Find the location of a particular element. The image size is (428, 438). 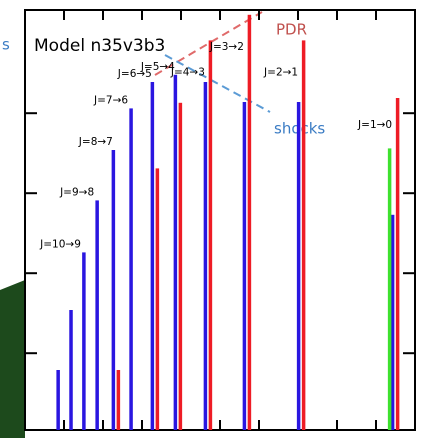

pdr-label: PDR is located at coordinates (291, 30).